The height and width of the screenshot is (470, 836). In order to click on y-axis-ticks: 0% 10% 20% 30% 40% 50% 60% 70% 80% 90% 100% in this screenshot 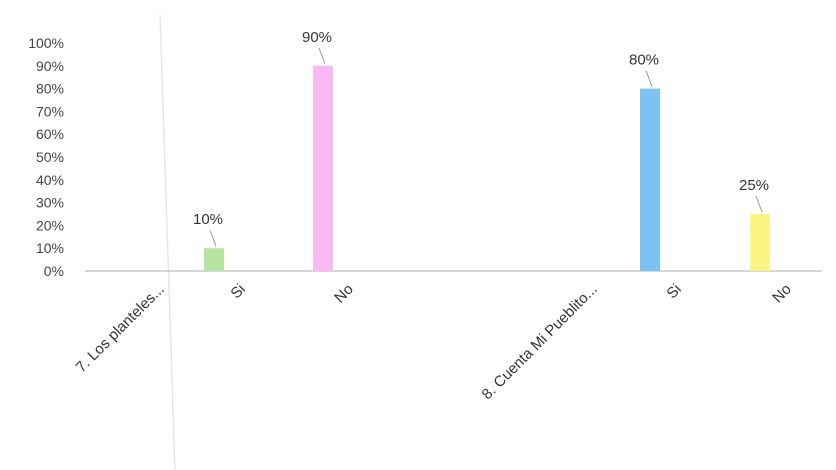, I will do `click(46, 157)`.